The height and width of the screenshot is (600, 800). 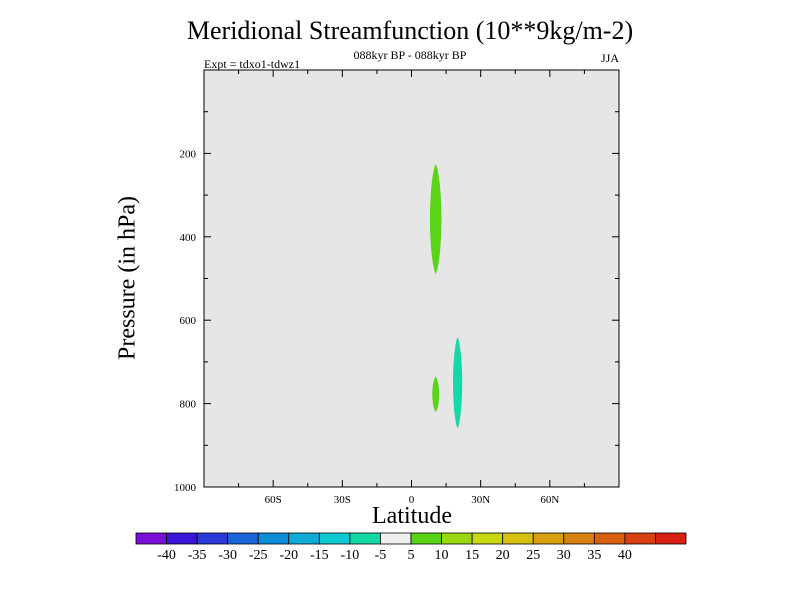 I want to click on colorbar-label: 40, so click(x=625, y=555).